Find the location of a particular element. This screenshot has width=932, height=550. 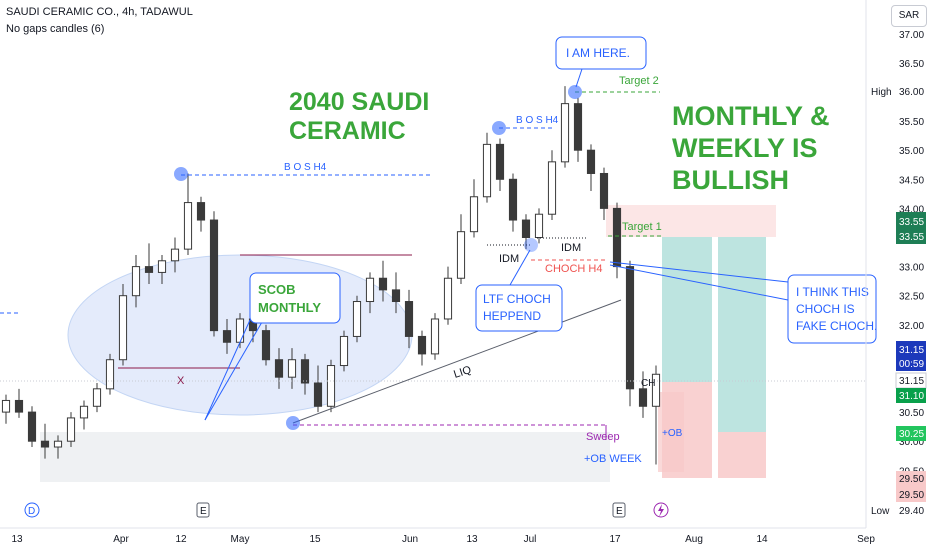

time-tick-label: Jun is located at coordinates (410, 539).